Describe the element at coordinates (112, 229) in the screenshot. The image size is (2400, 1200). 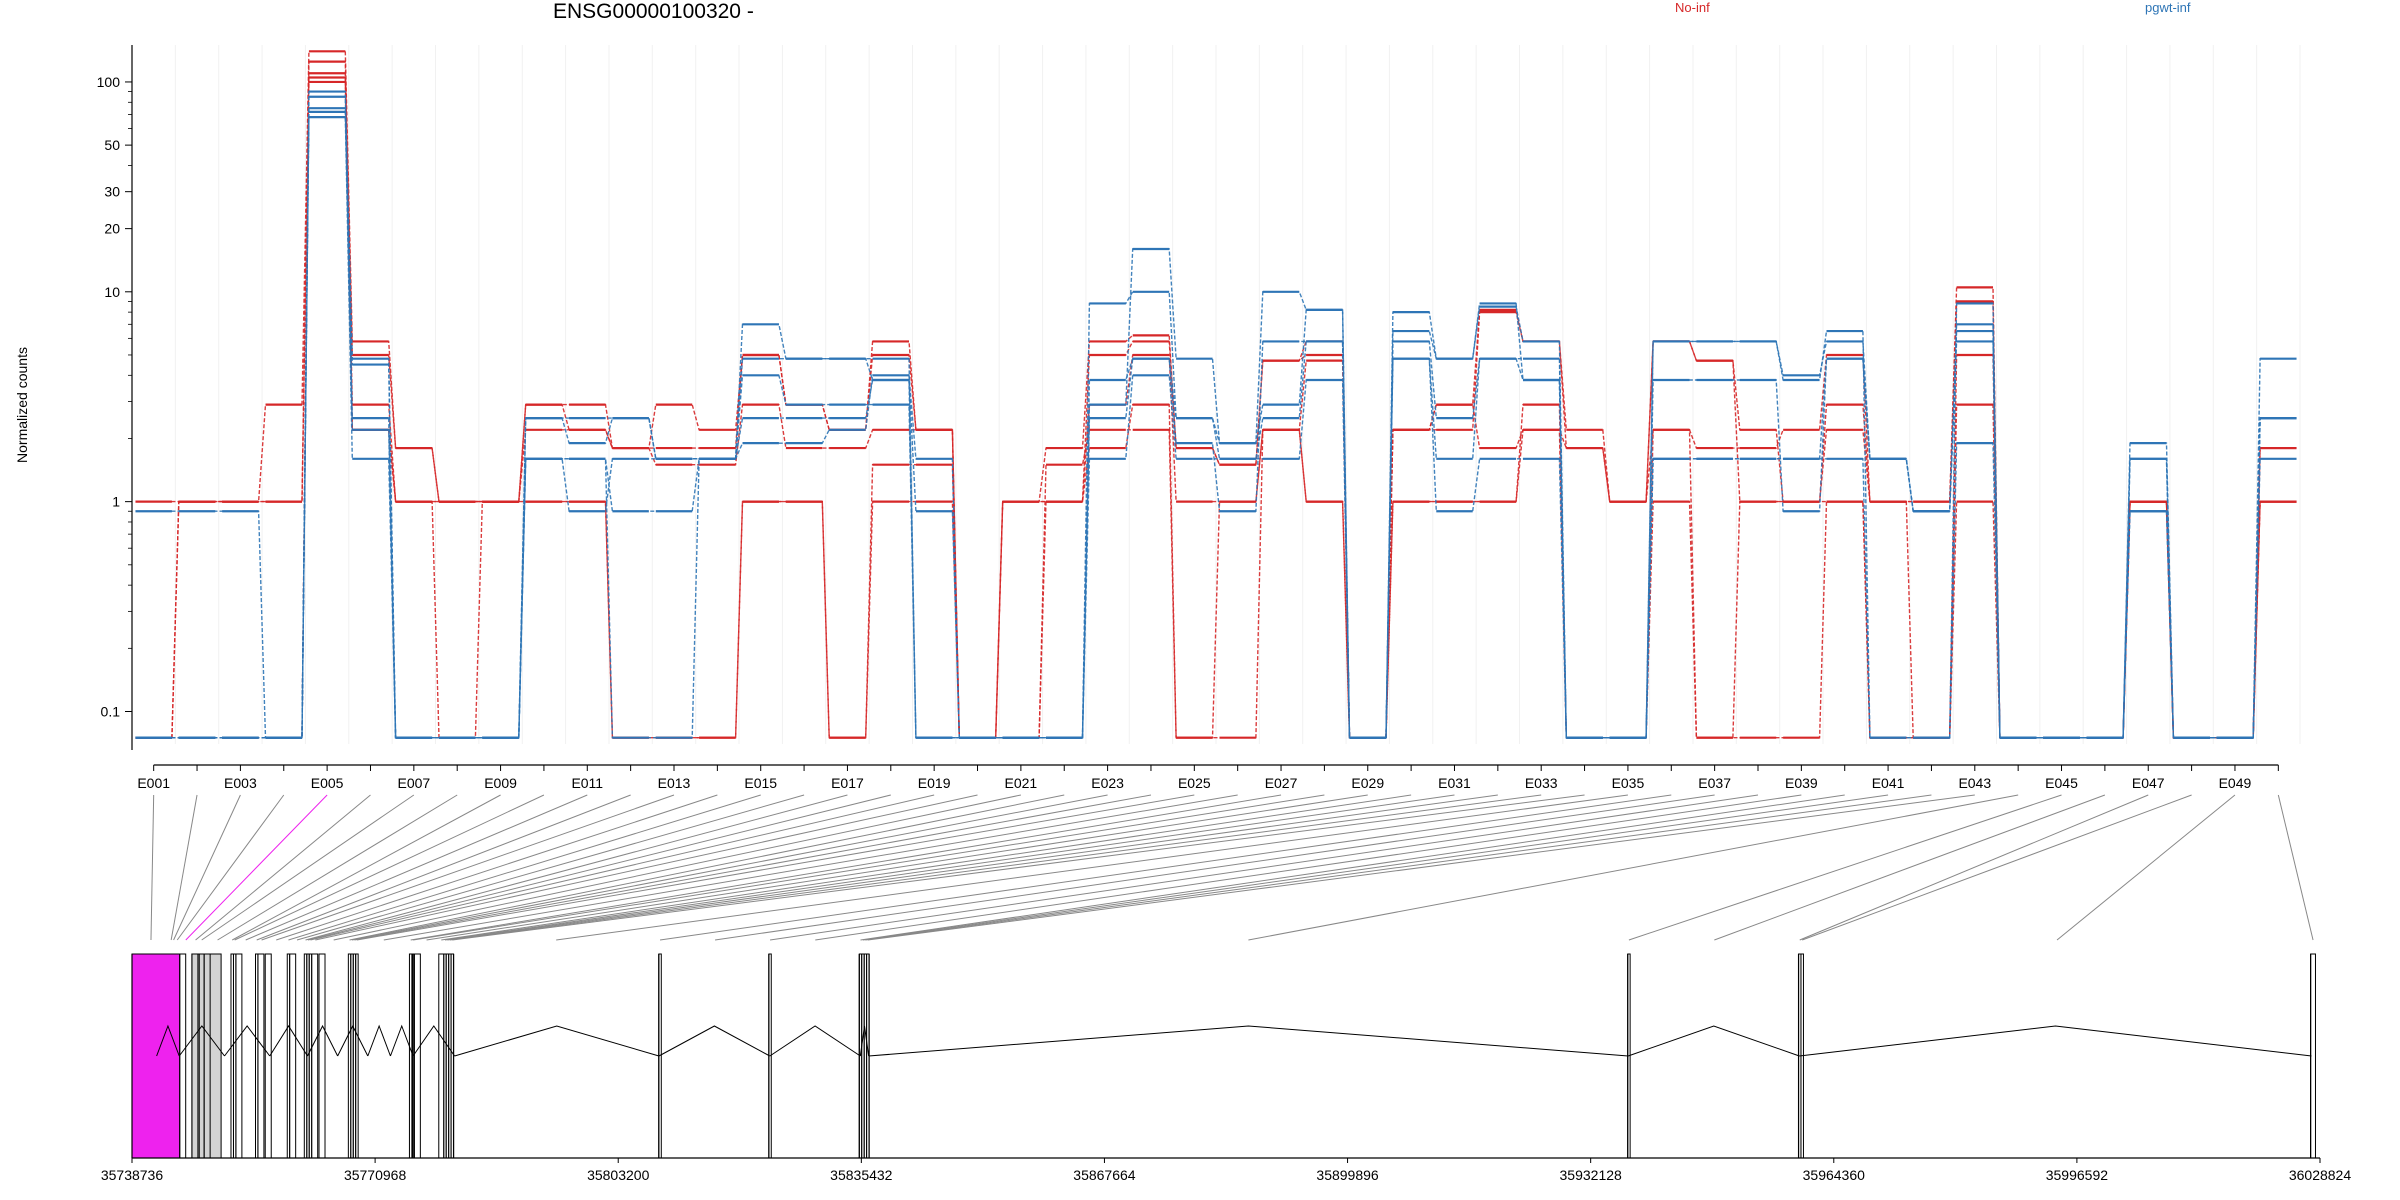
I see `y-tick-label: 20` at that location.